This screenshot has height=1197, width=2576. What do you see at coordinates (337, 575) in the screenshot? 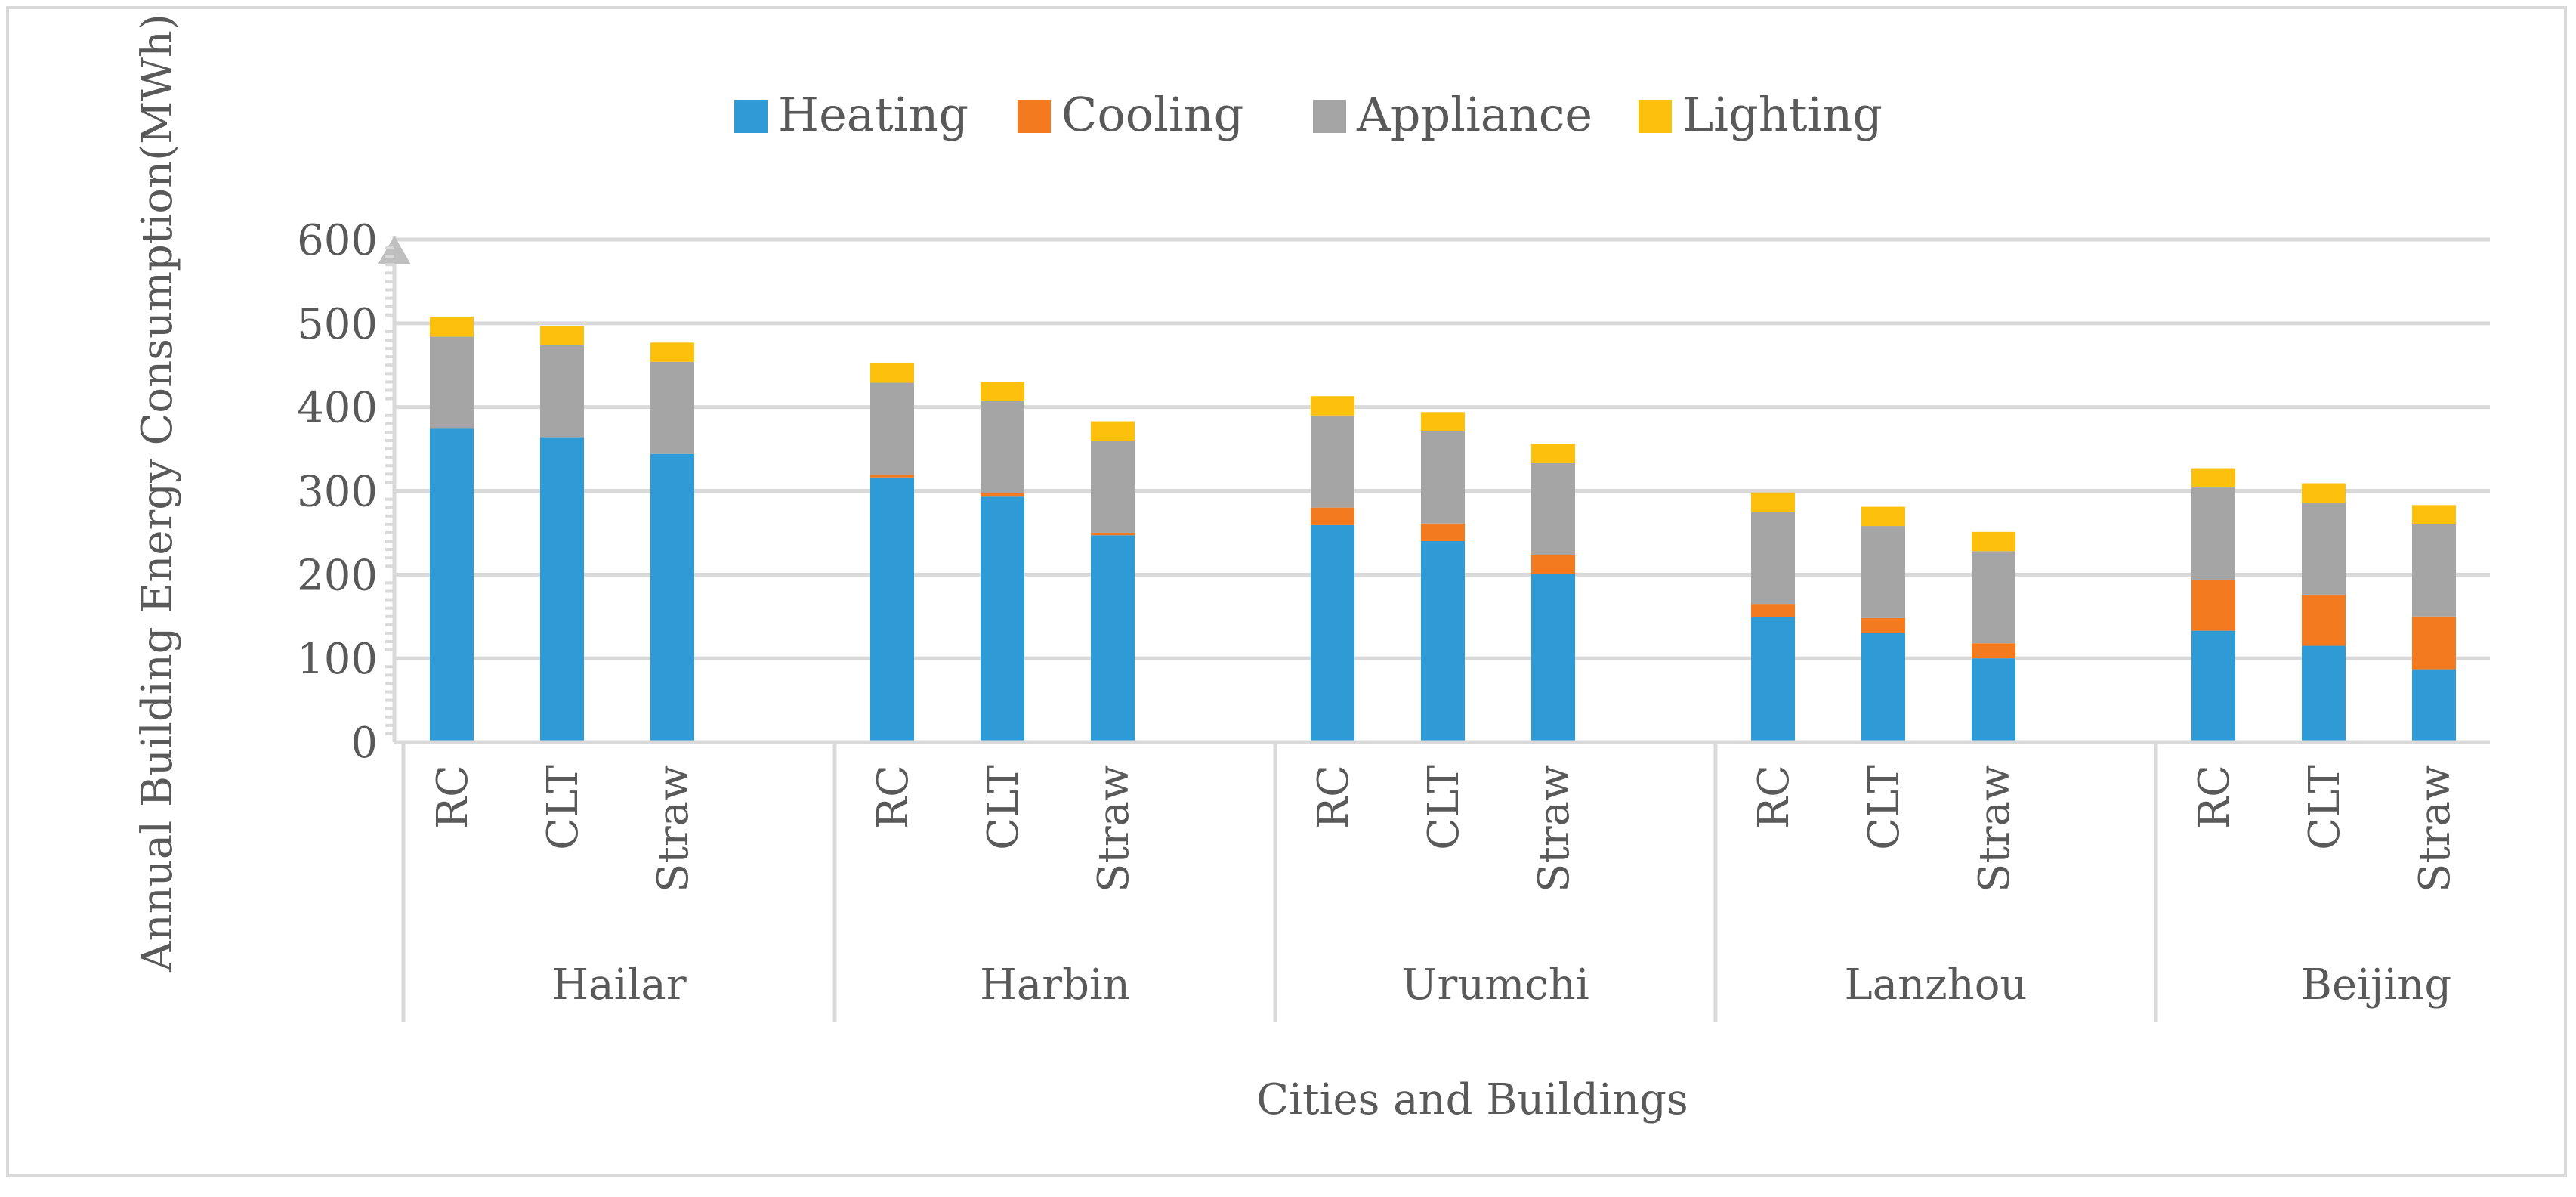
I see `y-tick-label: 200` at bounding box center [337, 575].